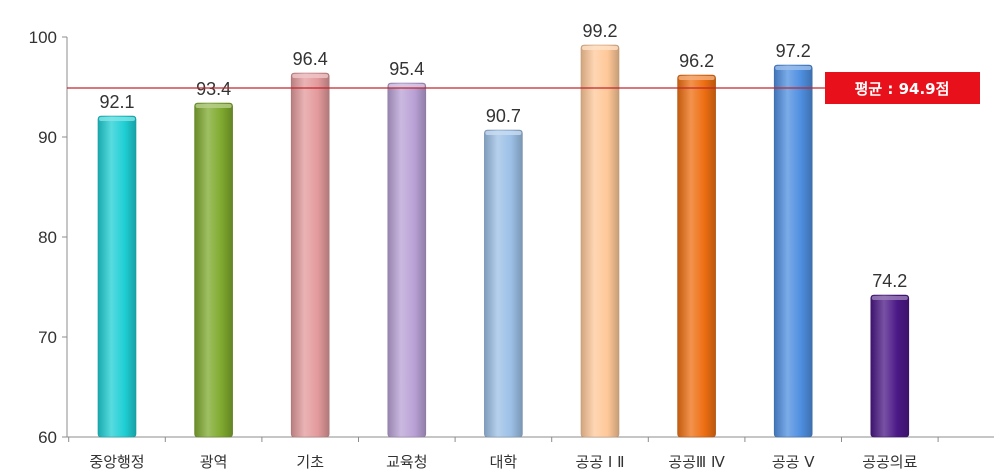 The height and width of the screenshot is (474, 994). I want to click on data-label: 96.4, so click(310, 59).